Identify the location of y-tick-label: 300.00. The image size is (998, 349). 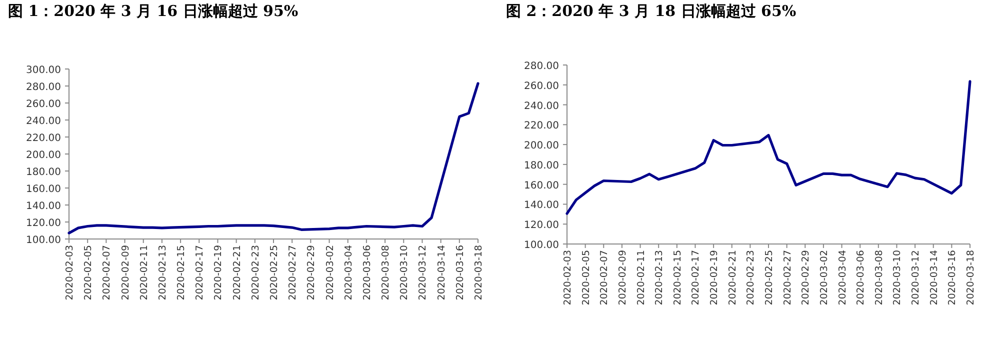
(43, 70).